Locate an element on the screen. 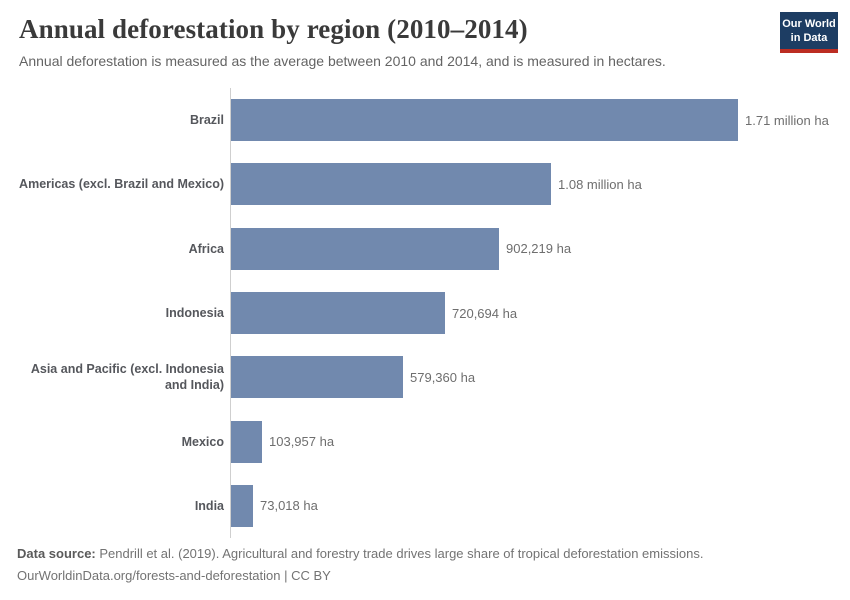  bar-row: India 73,018 ha is located at coordinates (425, 506).